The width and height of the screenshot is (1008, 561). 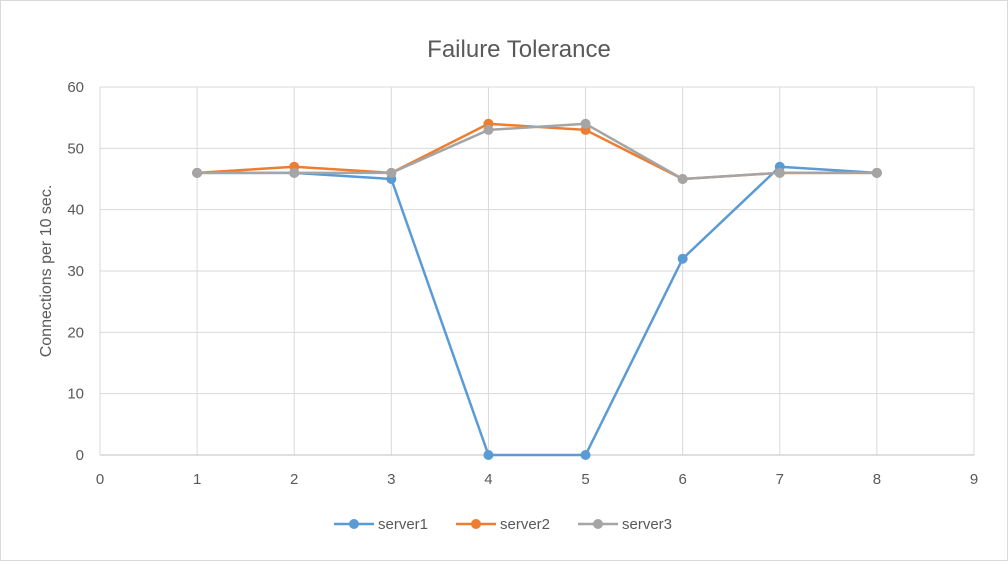 What do you see at coordinates (647, 524) in the screenshot?
I see `legend-label: server3` at bounding box center [647, 524].